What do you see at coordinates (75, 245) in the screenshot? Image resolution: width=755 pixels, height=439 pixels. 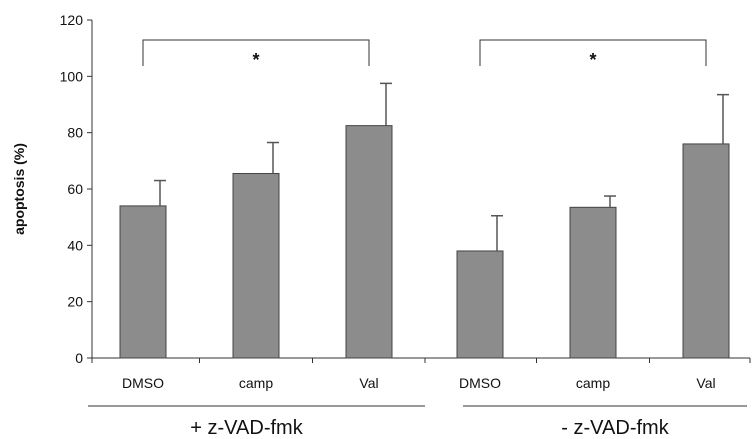 I see `y-tick-label: 40` at bounding box center [75, 245].